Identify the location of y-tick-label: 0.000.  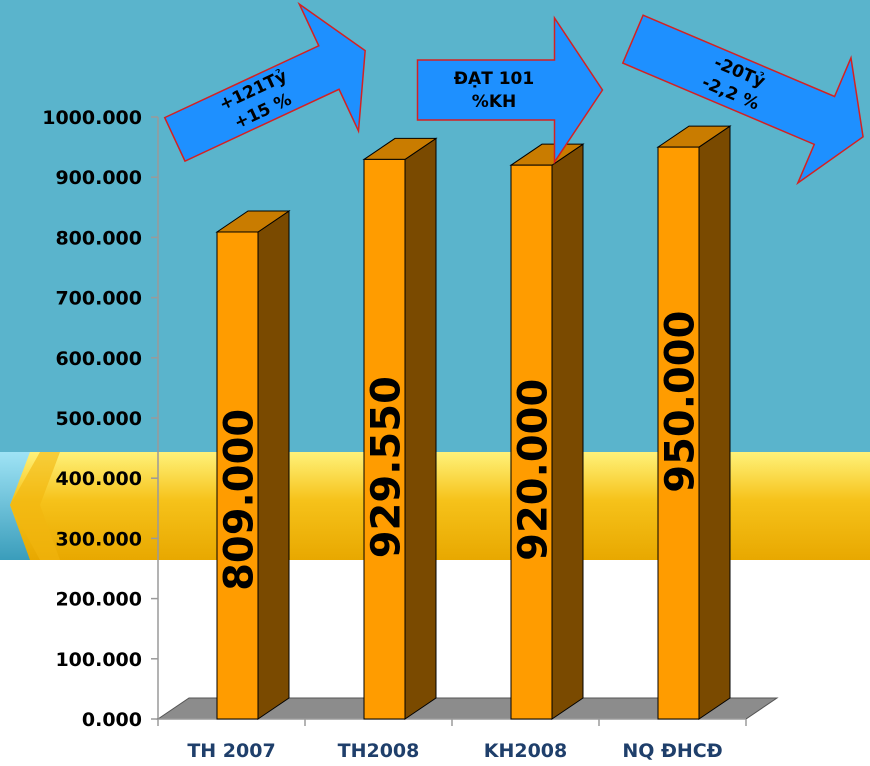
(112, 720).